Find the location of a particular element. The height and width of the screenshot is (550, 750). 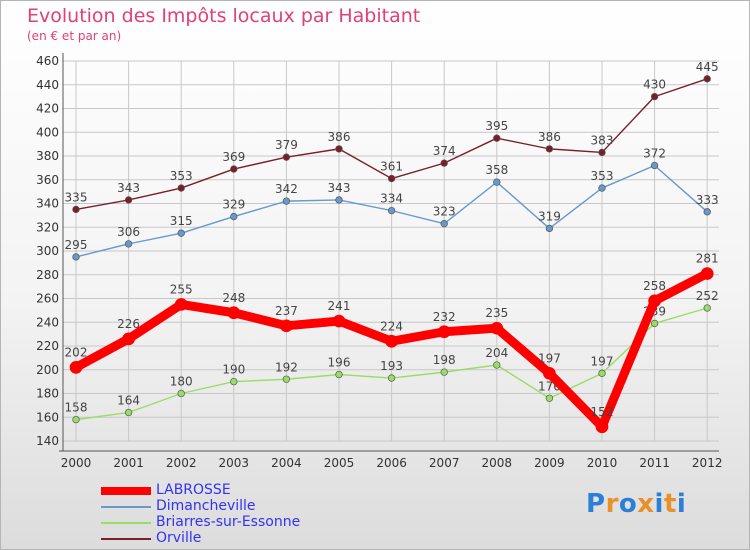

data-label: 232 is located at coordinates (444, 317).